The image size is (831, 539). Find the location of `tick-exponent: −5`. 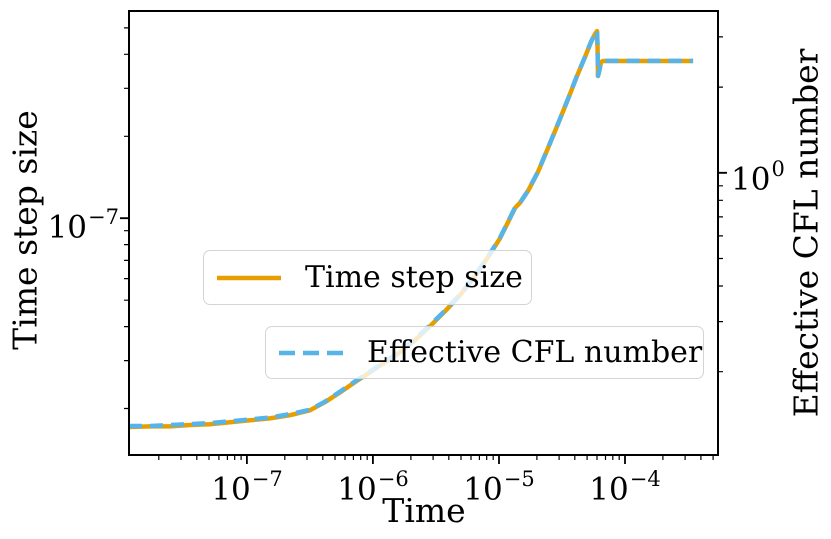

tick-exponent: −5 is located at coordinates (519, 479).